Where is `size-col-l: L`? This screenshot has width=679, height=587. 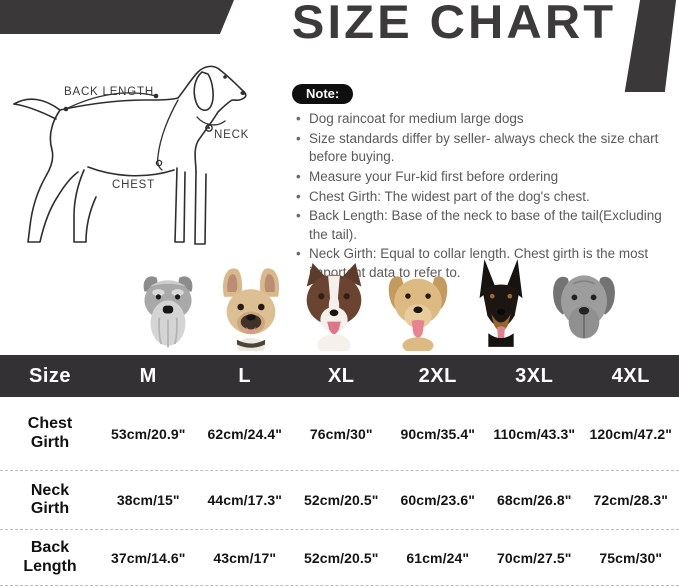 size-col-l: L is located at coordinates (245, 375).